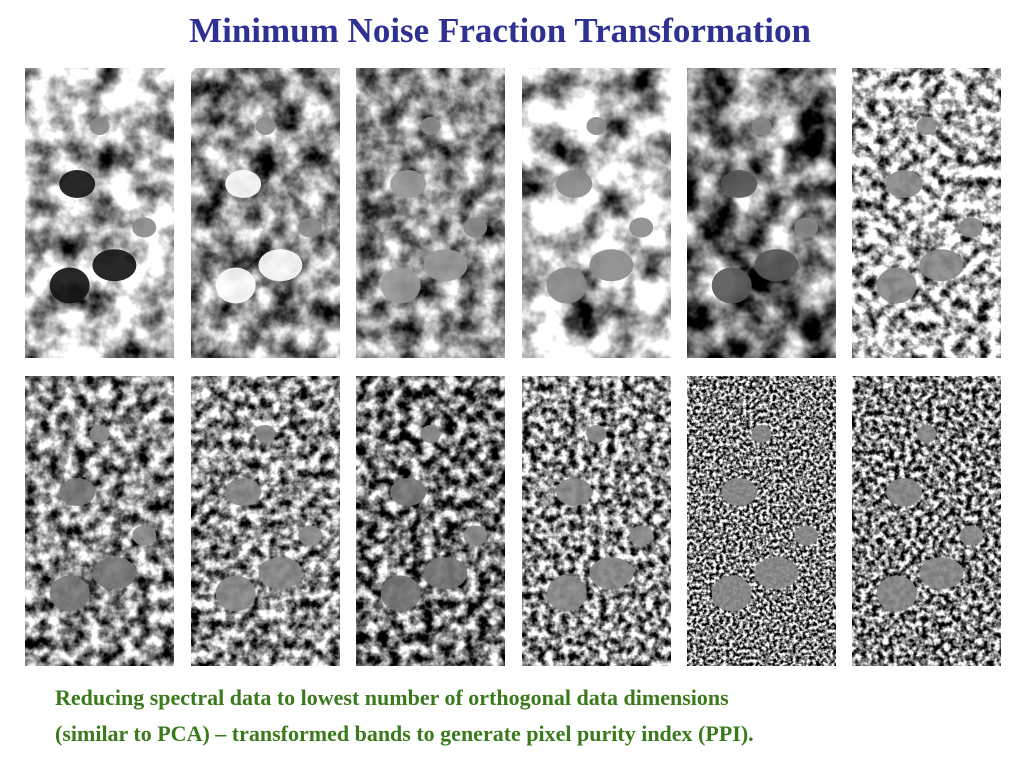 This screenshot has width=1024, height=768. What do you see at coordinates (500, 30) in the screenshot?
I see `slide-title: Minimum Noise Fraction Transformation` at bounding box center [500, 30].